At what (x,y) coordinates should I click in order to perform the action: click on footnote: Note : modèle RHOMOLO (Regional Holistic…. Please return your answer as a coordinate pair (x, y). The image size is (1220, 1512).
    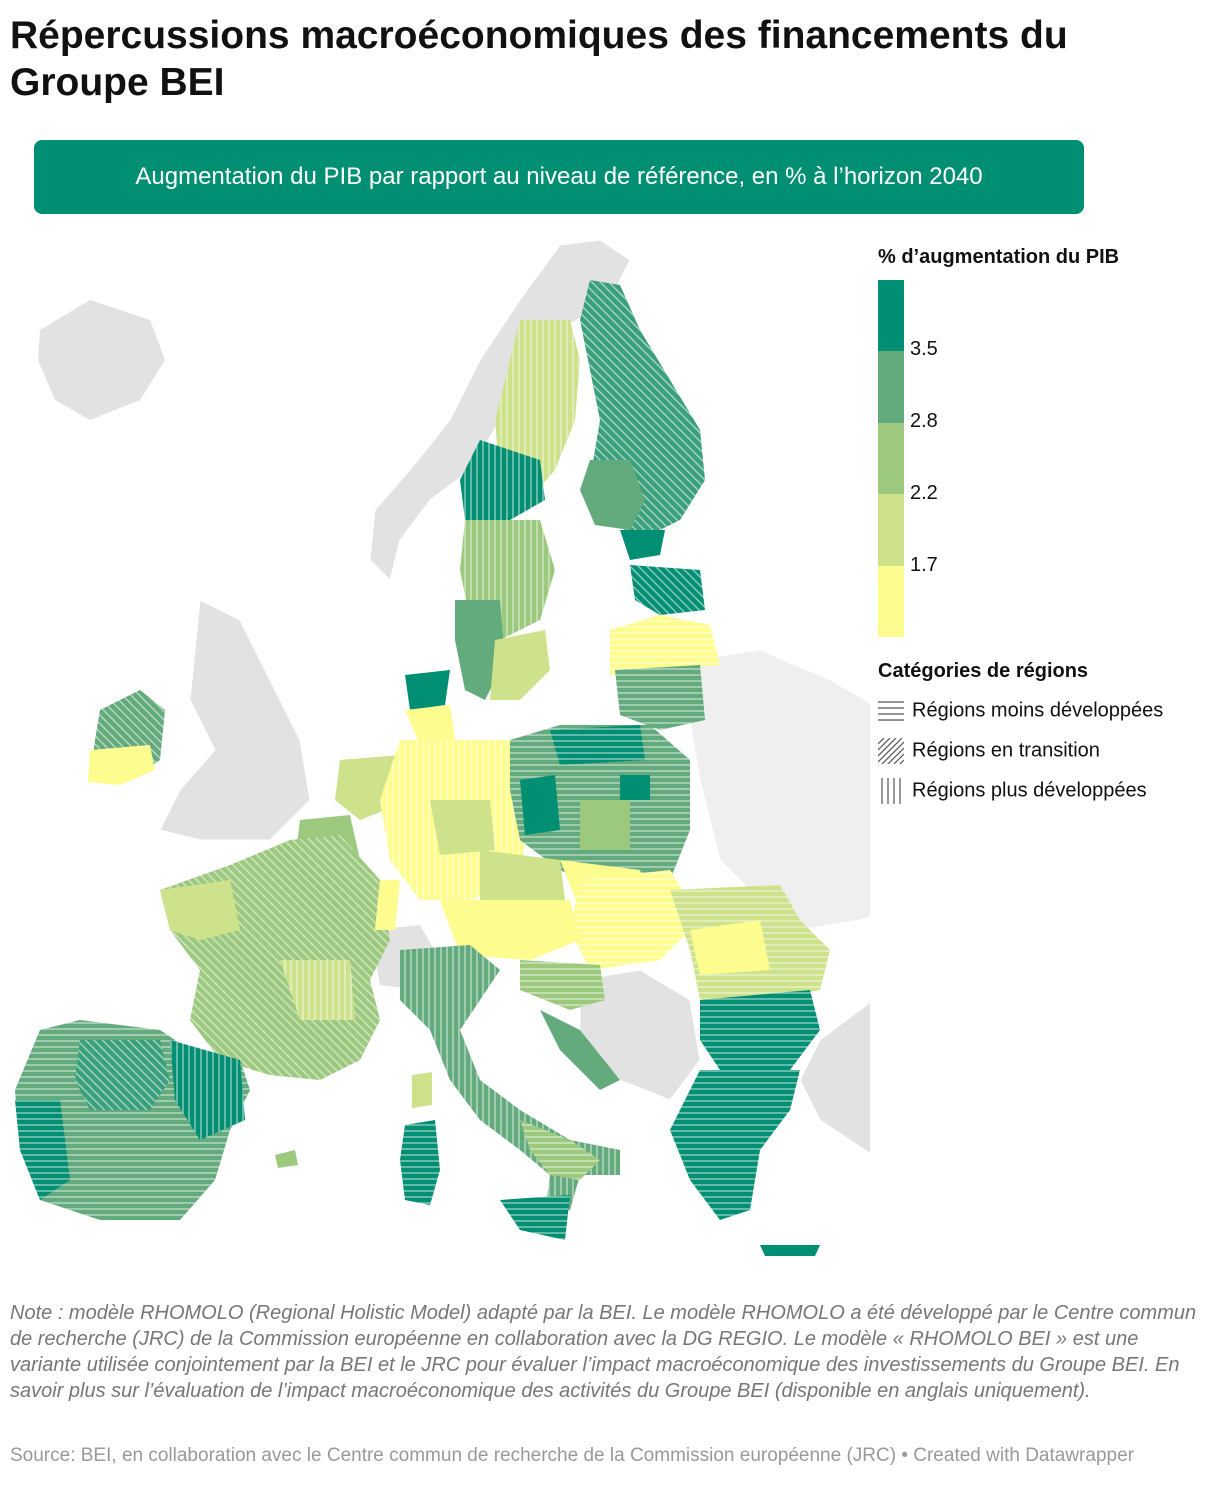
    Looking at the image, I should click on (603, 1352).